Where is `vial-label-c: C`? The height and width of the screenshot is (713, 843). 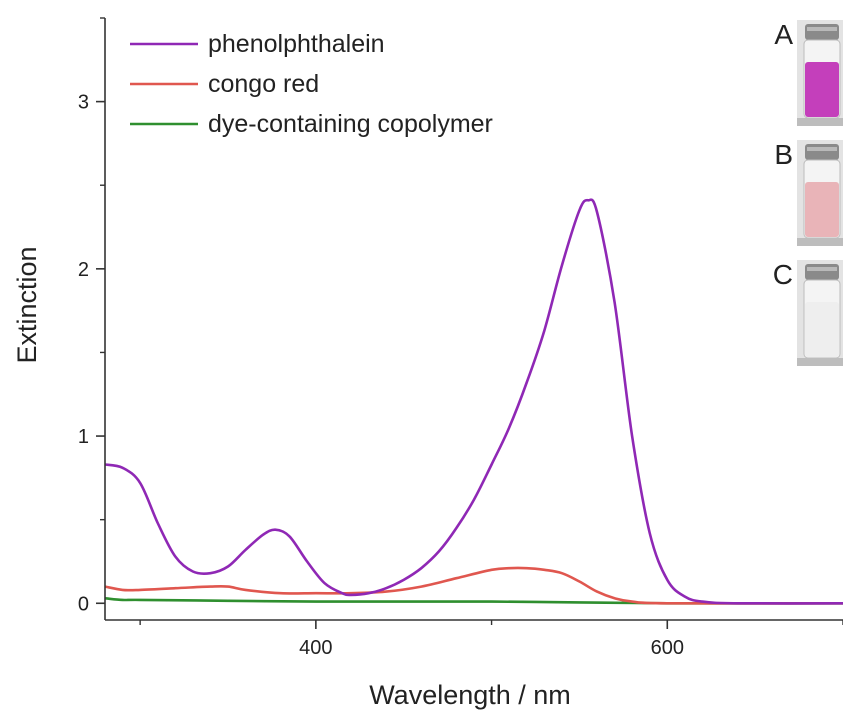
vial-label-c: C is located at coordinates (783, 274).